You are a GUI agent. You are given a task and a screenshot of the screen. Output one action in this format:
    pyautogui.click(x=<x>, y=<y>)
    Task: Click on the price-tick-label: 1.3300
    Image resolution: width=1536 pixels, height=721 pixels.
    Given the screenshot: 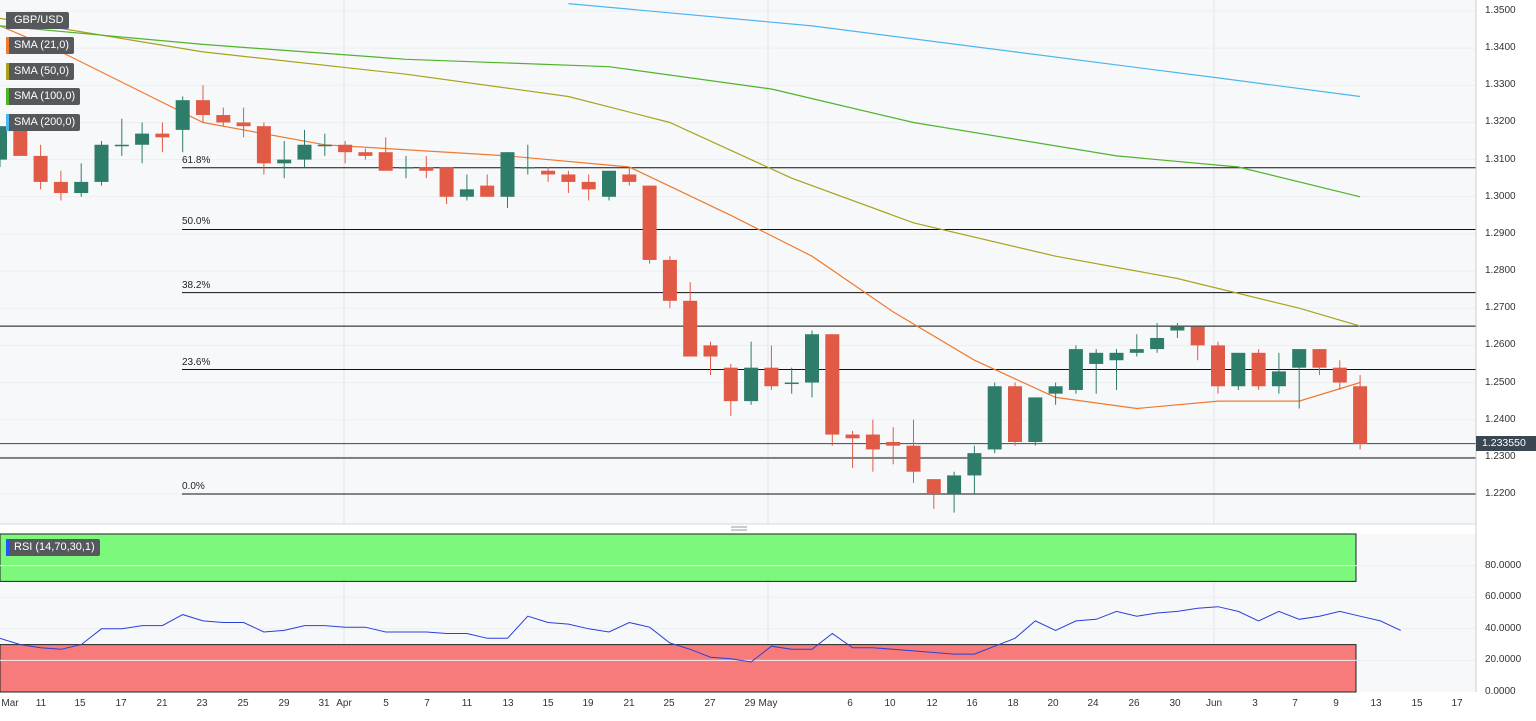 What is the action you would take?
    pyautogui.click(x=1500, y=85)
    